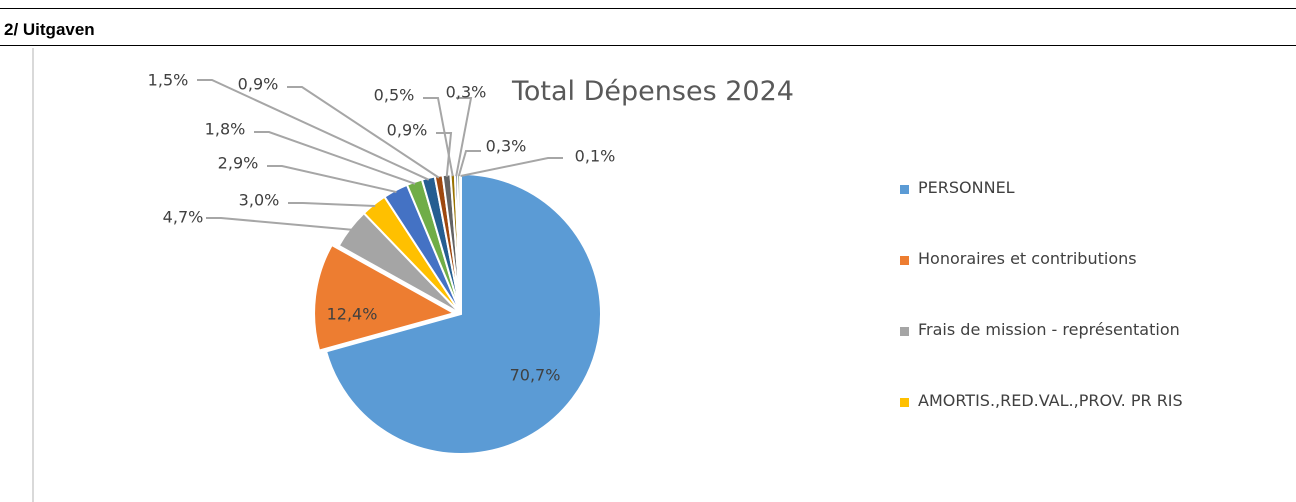  Describe the element at coordinates (183, 217) in the screenshot. I see `data-label: 4,7%` at that location.